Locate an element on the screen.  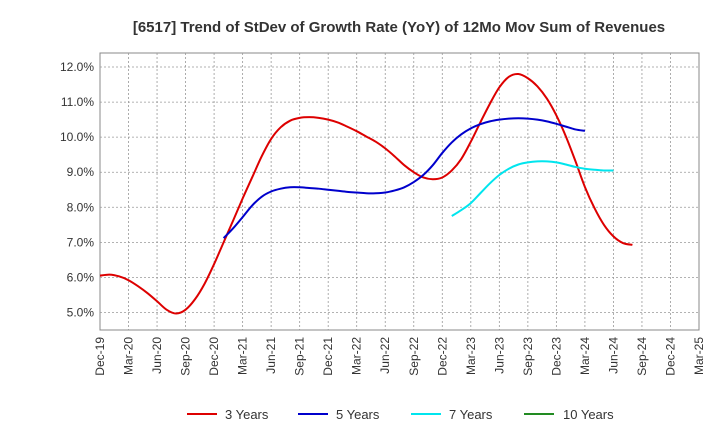
legend-item-5-years: 5 Years is located at coordinates (339, 414).